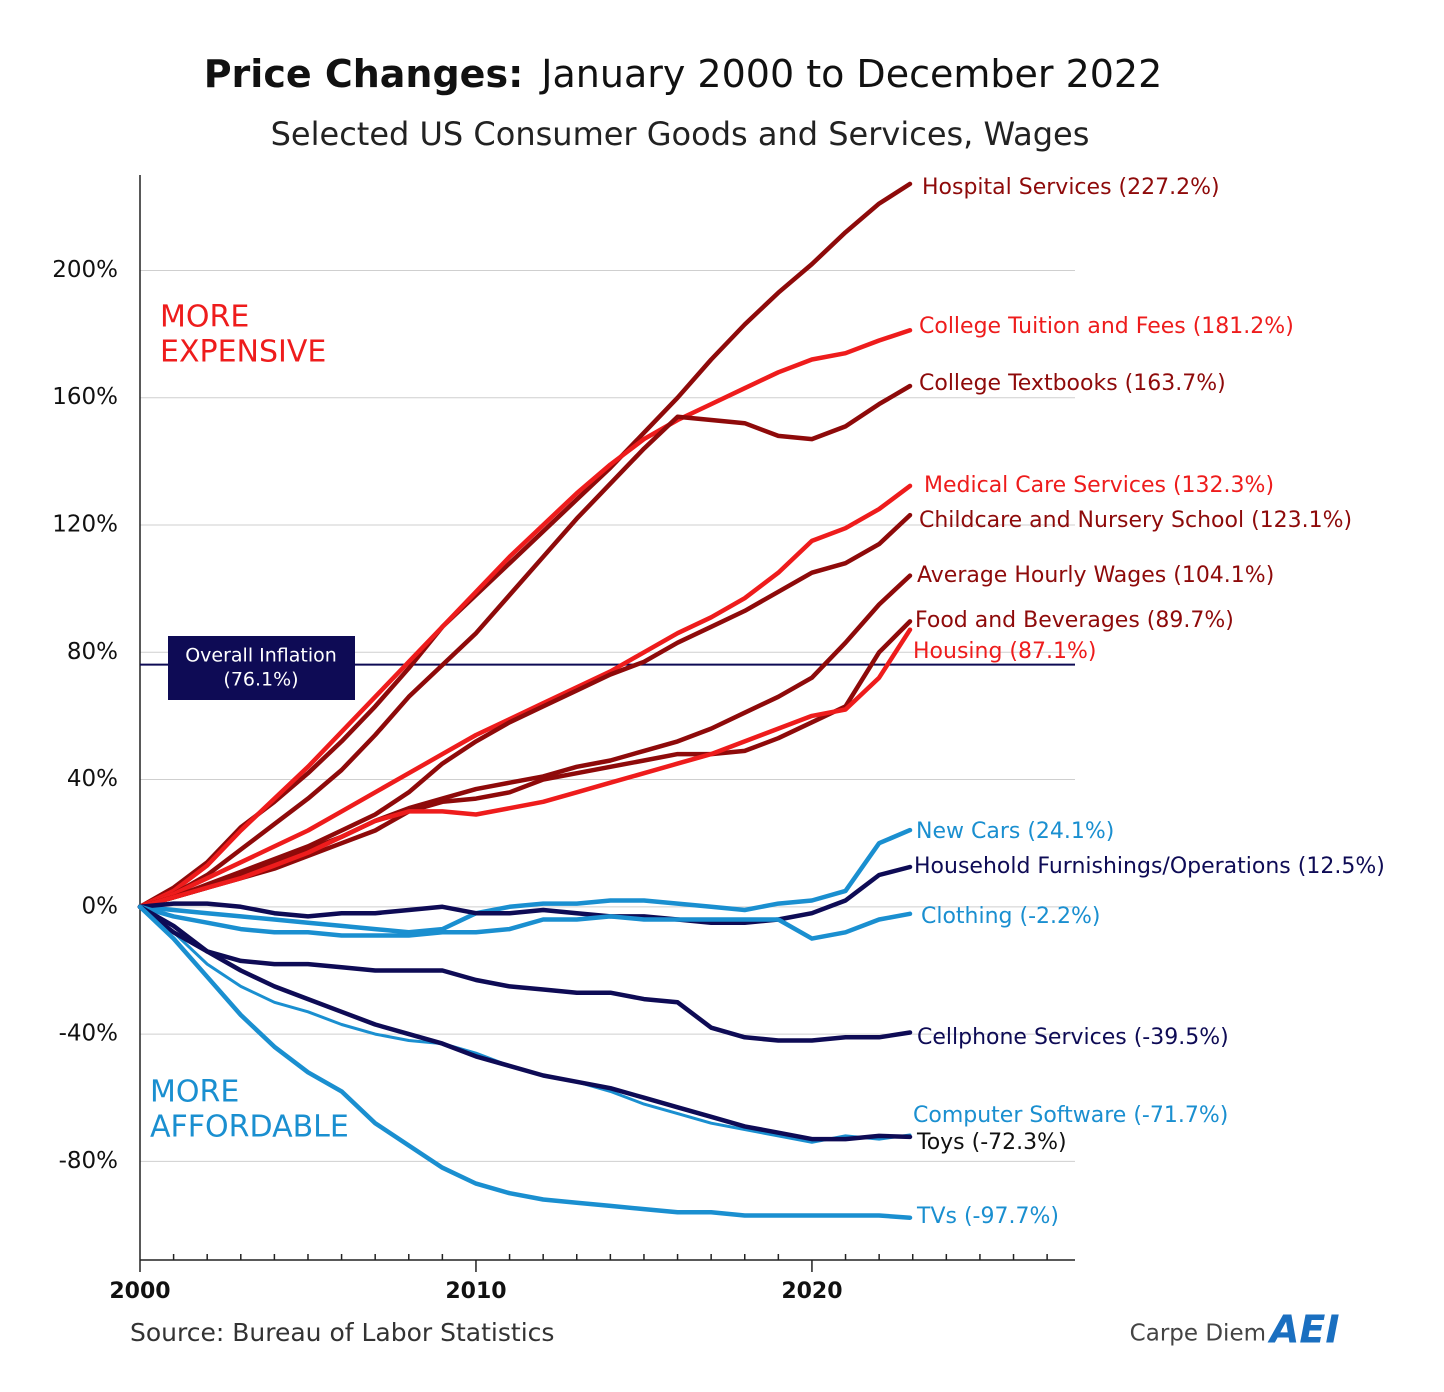 This screenshot has width=1444, height=1392. Describe the element at coordinates (261, 656) in the screenshot. I see `reference-label: Overall Inflation` at that location.